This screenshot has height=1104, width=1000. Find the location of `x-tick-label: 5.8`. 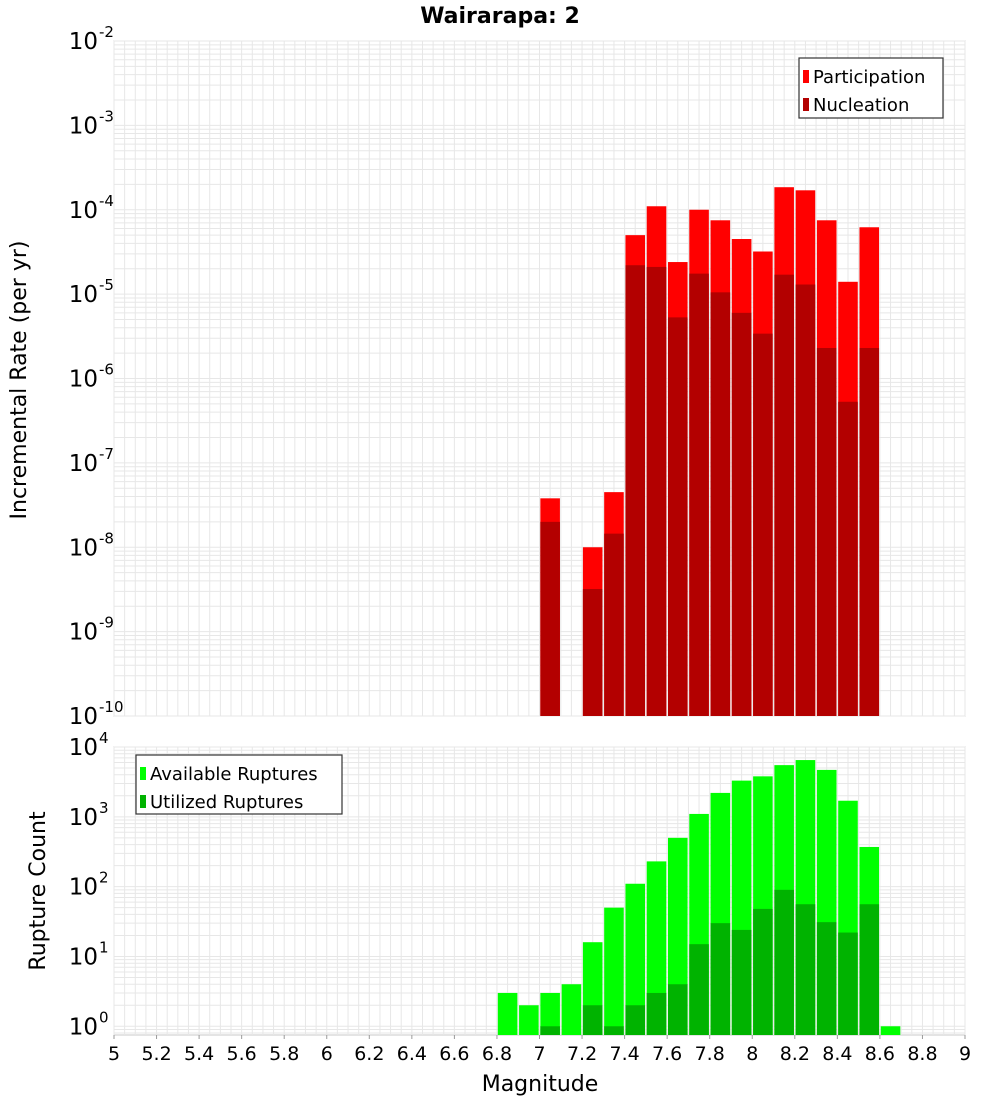

x-tick-label: 5.8 is located at coordinates (284, 1054).